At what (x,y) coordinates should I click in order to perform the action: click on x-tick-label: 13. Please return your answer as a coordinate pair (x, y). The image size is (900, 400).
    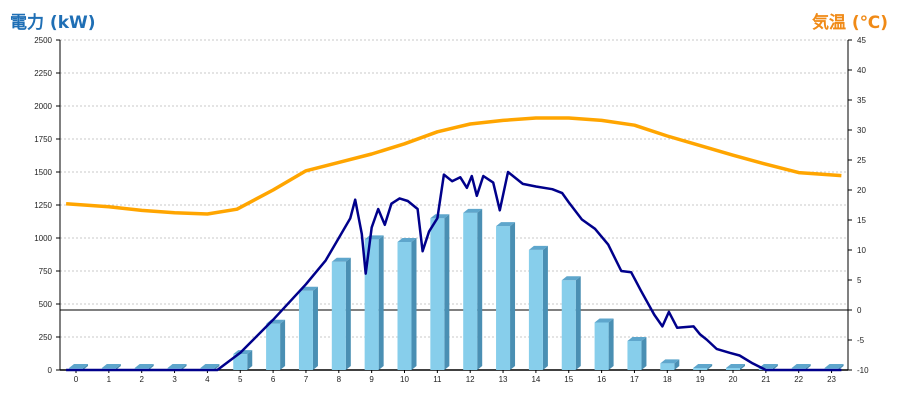
    Looking at the image, I should click on (503, 379).